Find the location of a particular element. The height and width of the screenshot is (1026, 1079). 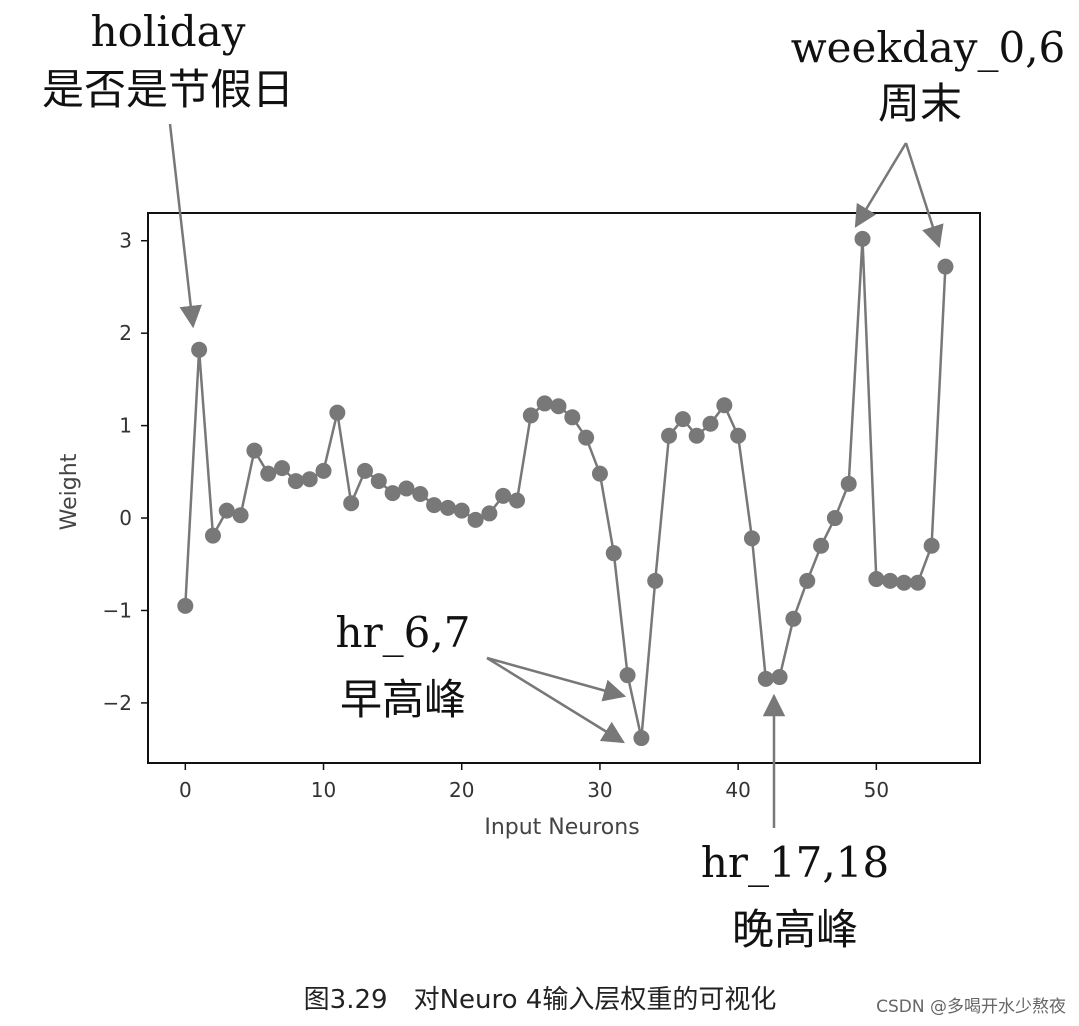

watermark: CSDN @多喝开水少熬夜 is located at coordinates (971, 1006).